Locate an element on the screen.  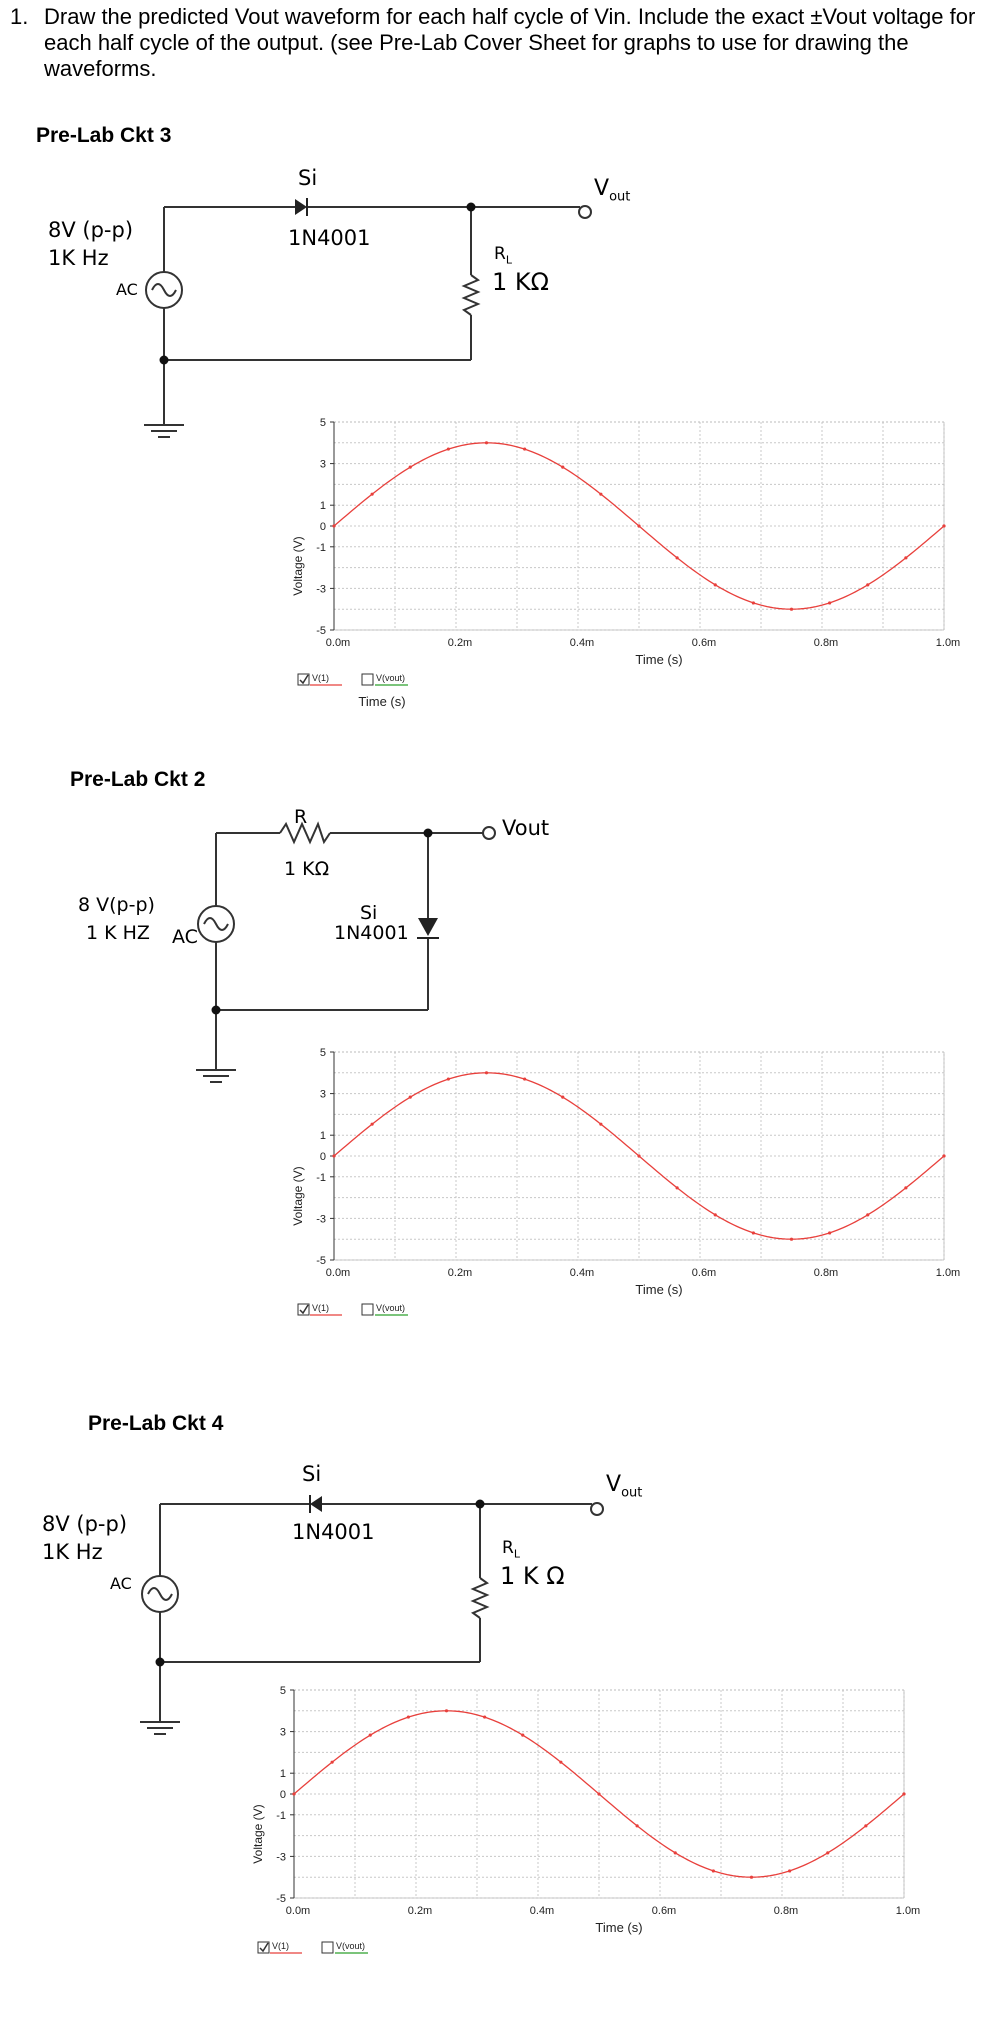
ckt3-load-label: RL is located at coordinates (503, 255).